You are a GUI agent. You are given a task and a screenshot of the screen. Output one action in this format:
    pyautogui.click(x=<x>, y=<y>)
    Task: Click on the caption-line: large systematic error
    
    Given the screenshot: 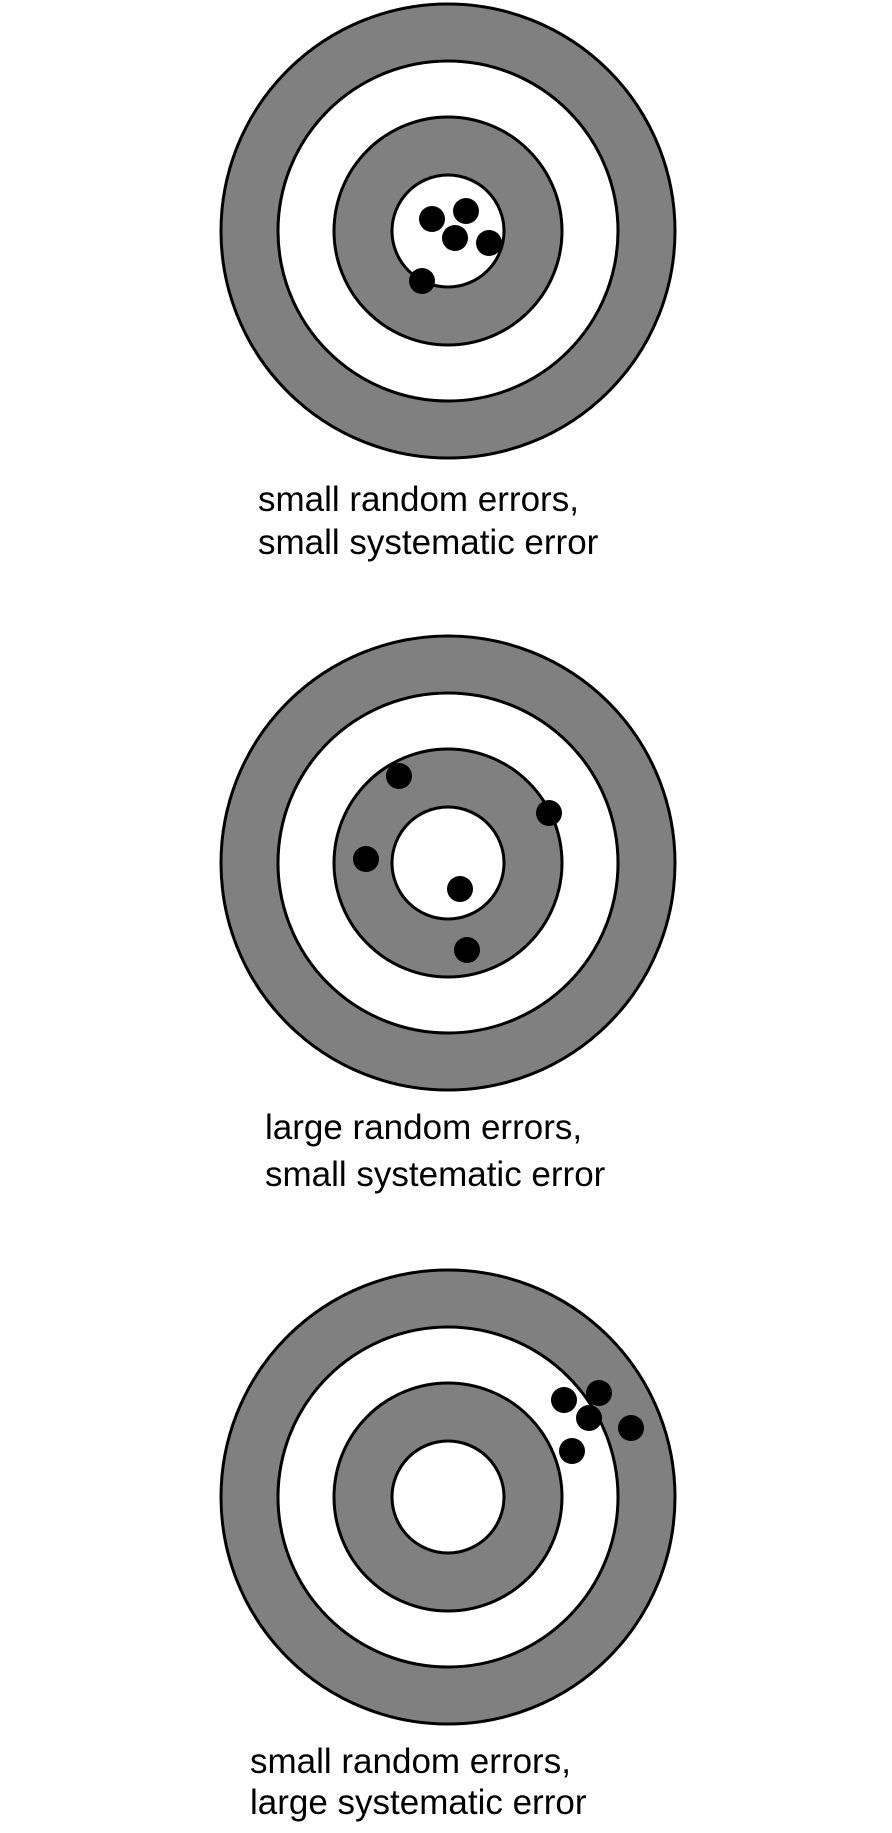 What is the action you would take?
    pyautogui.click(x=418, y=1802)
    